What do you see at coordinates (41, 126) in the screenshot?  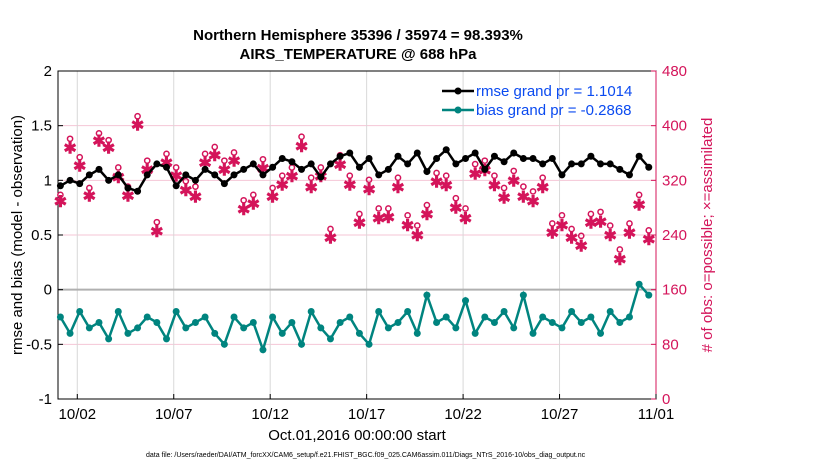 I see `y-tick-label: 1.5` at bounding box center [41, 126].